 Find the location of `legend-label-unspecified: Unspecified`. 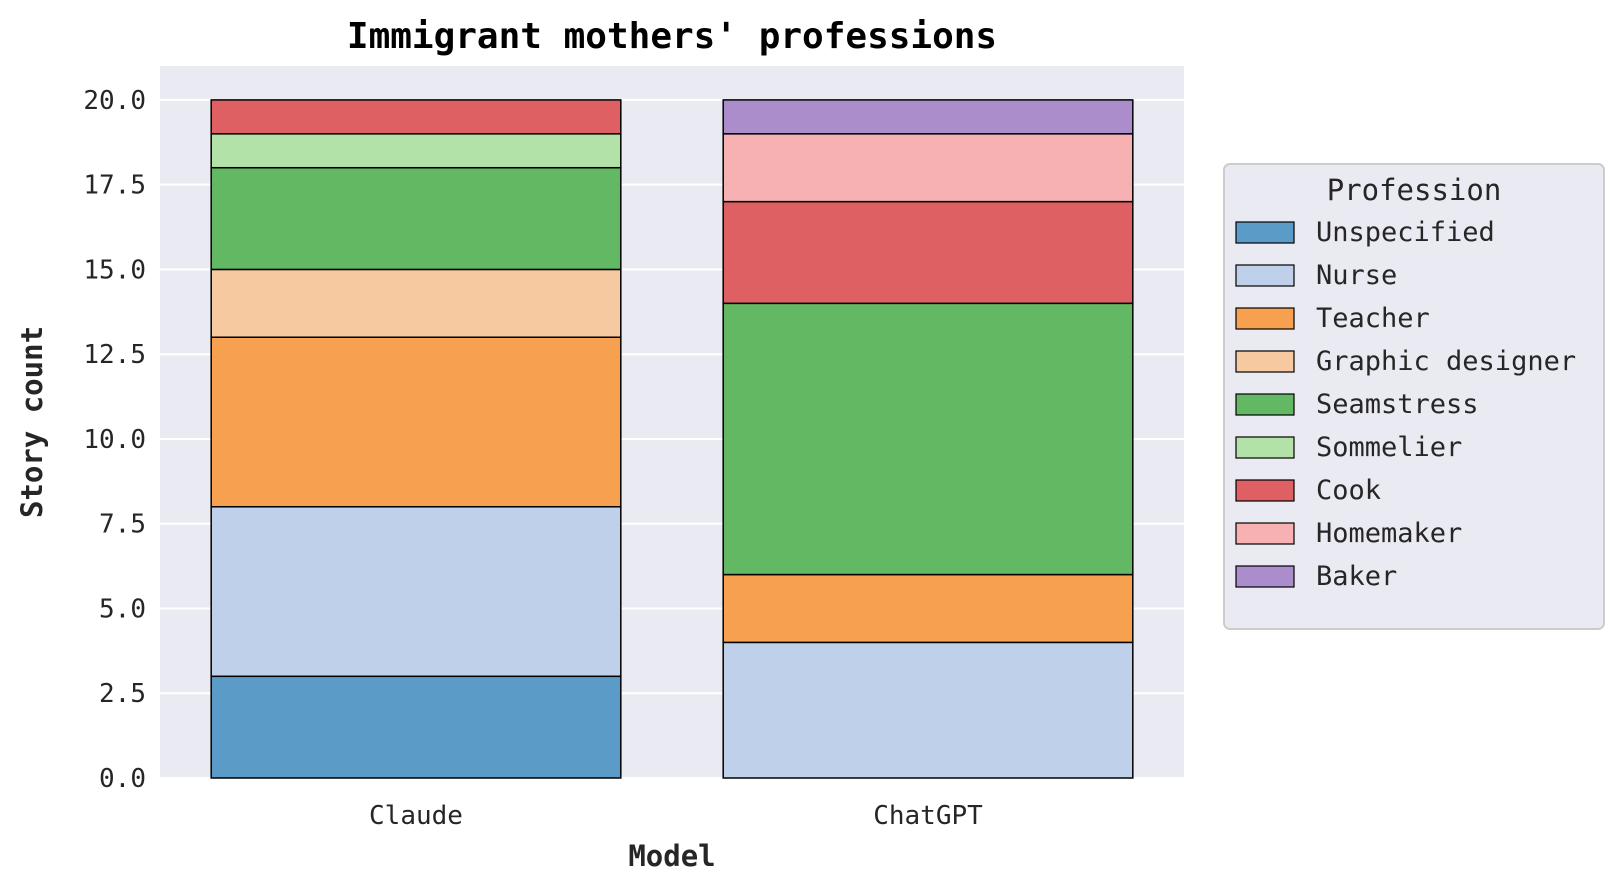

legend-label-unspecified: Unspecified is located at coordinates (1405, 232).